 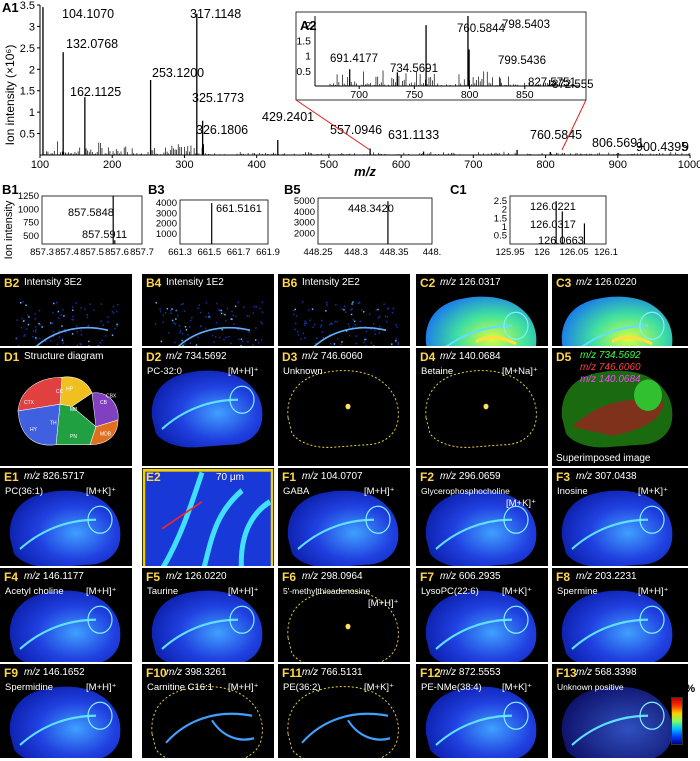 What do you see at coordinates (65, 722) in the screenshot?
I see `tissue-heatmap` at bounding box center [65, 722].